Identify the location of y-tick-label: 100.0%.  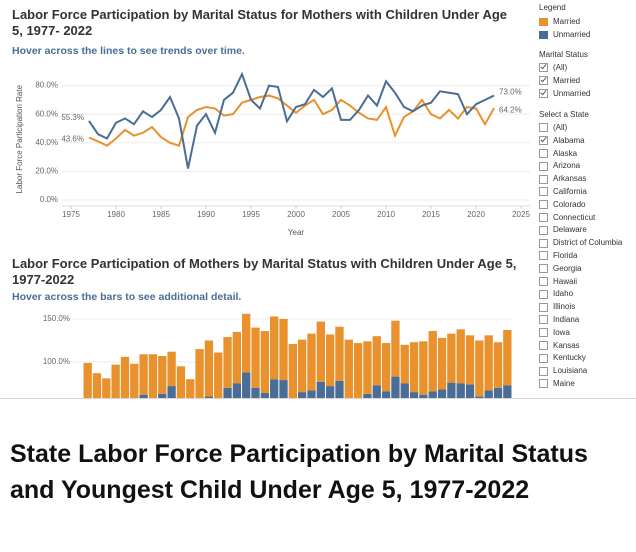
(56, 361).